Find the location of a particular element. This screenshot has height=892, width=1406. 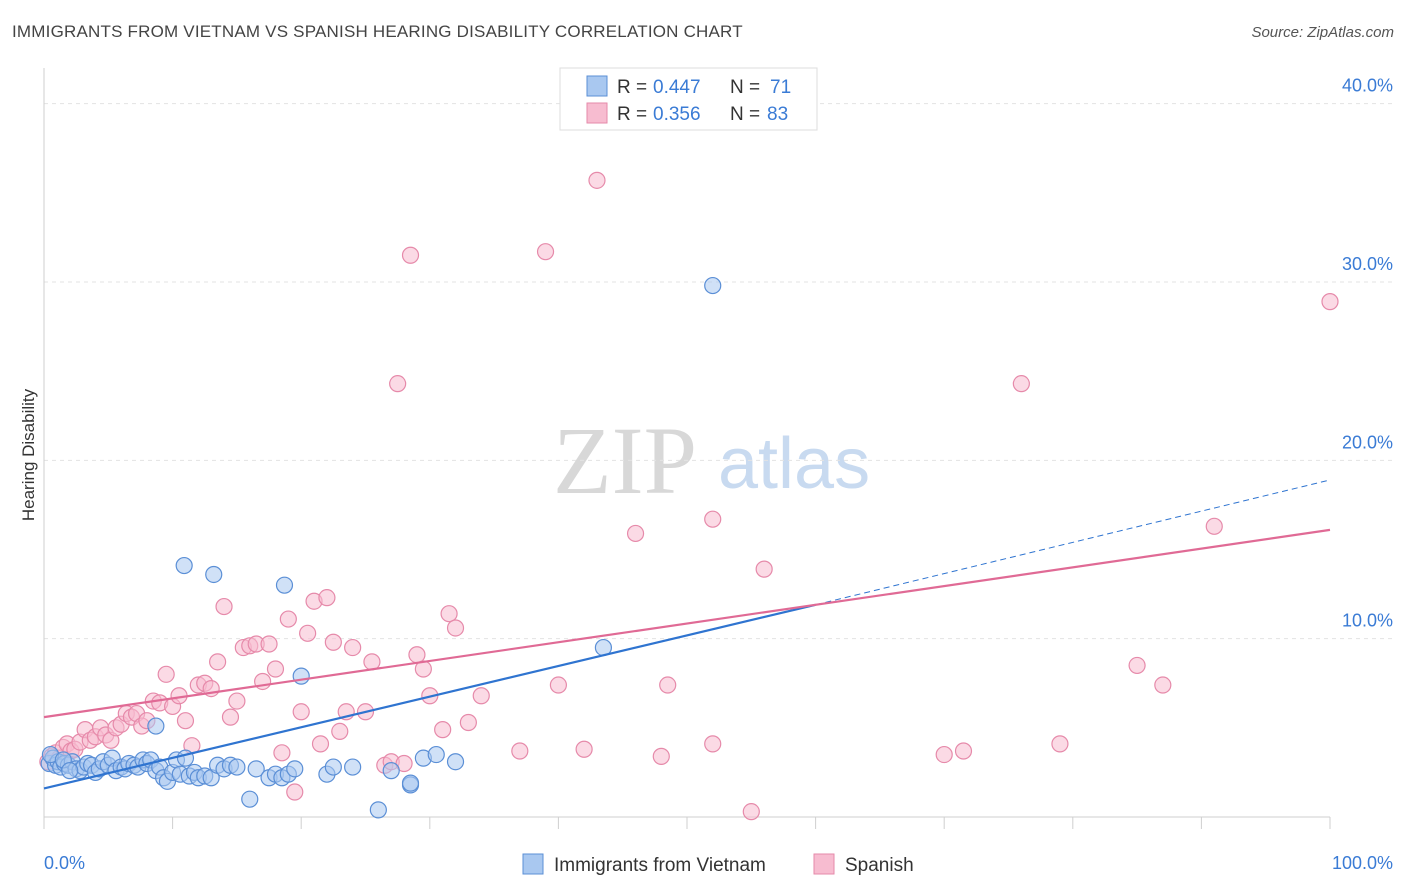

legend-r-value-spanish: 0.356 is located at coordinates (677, 114).